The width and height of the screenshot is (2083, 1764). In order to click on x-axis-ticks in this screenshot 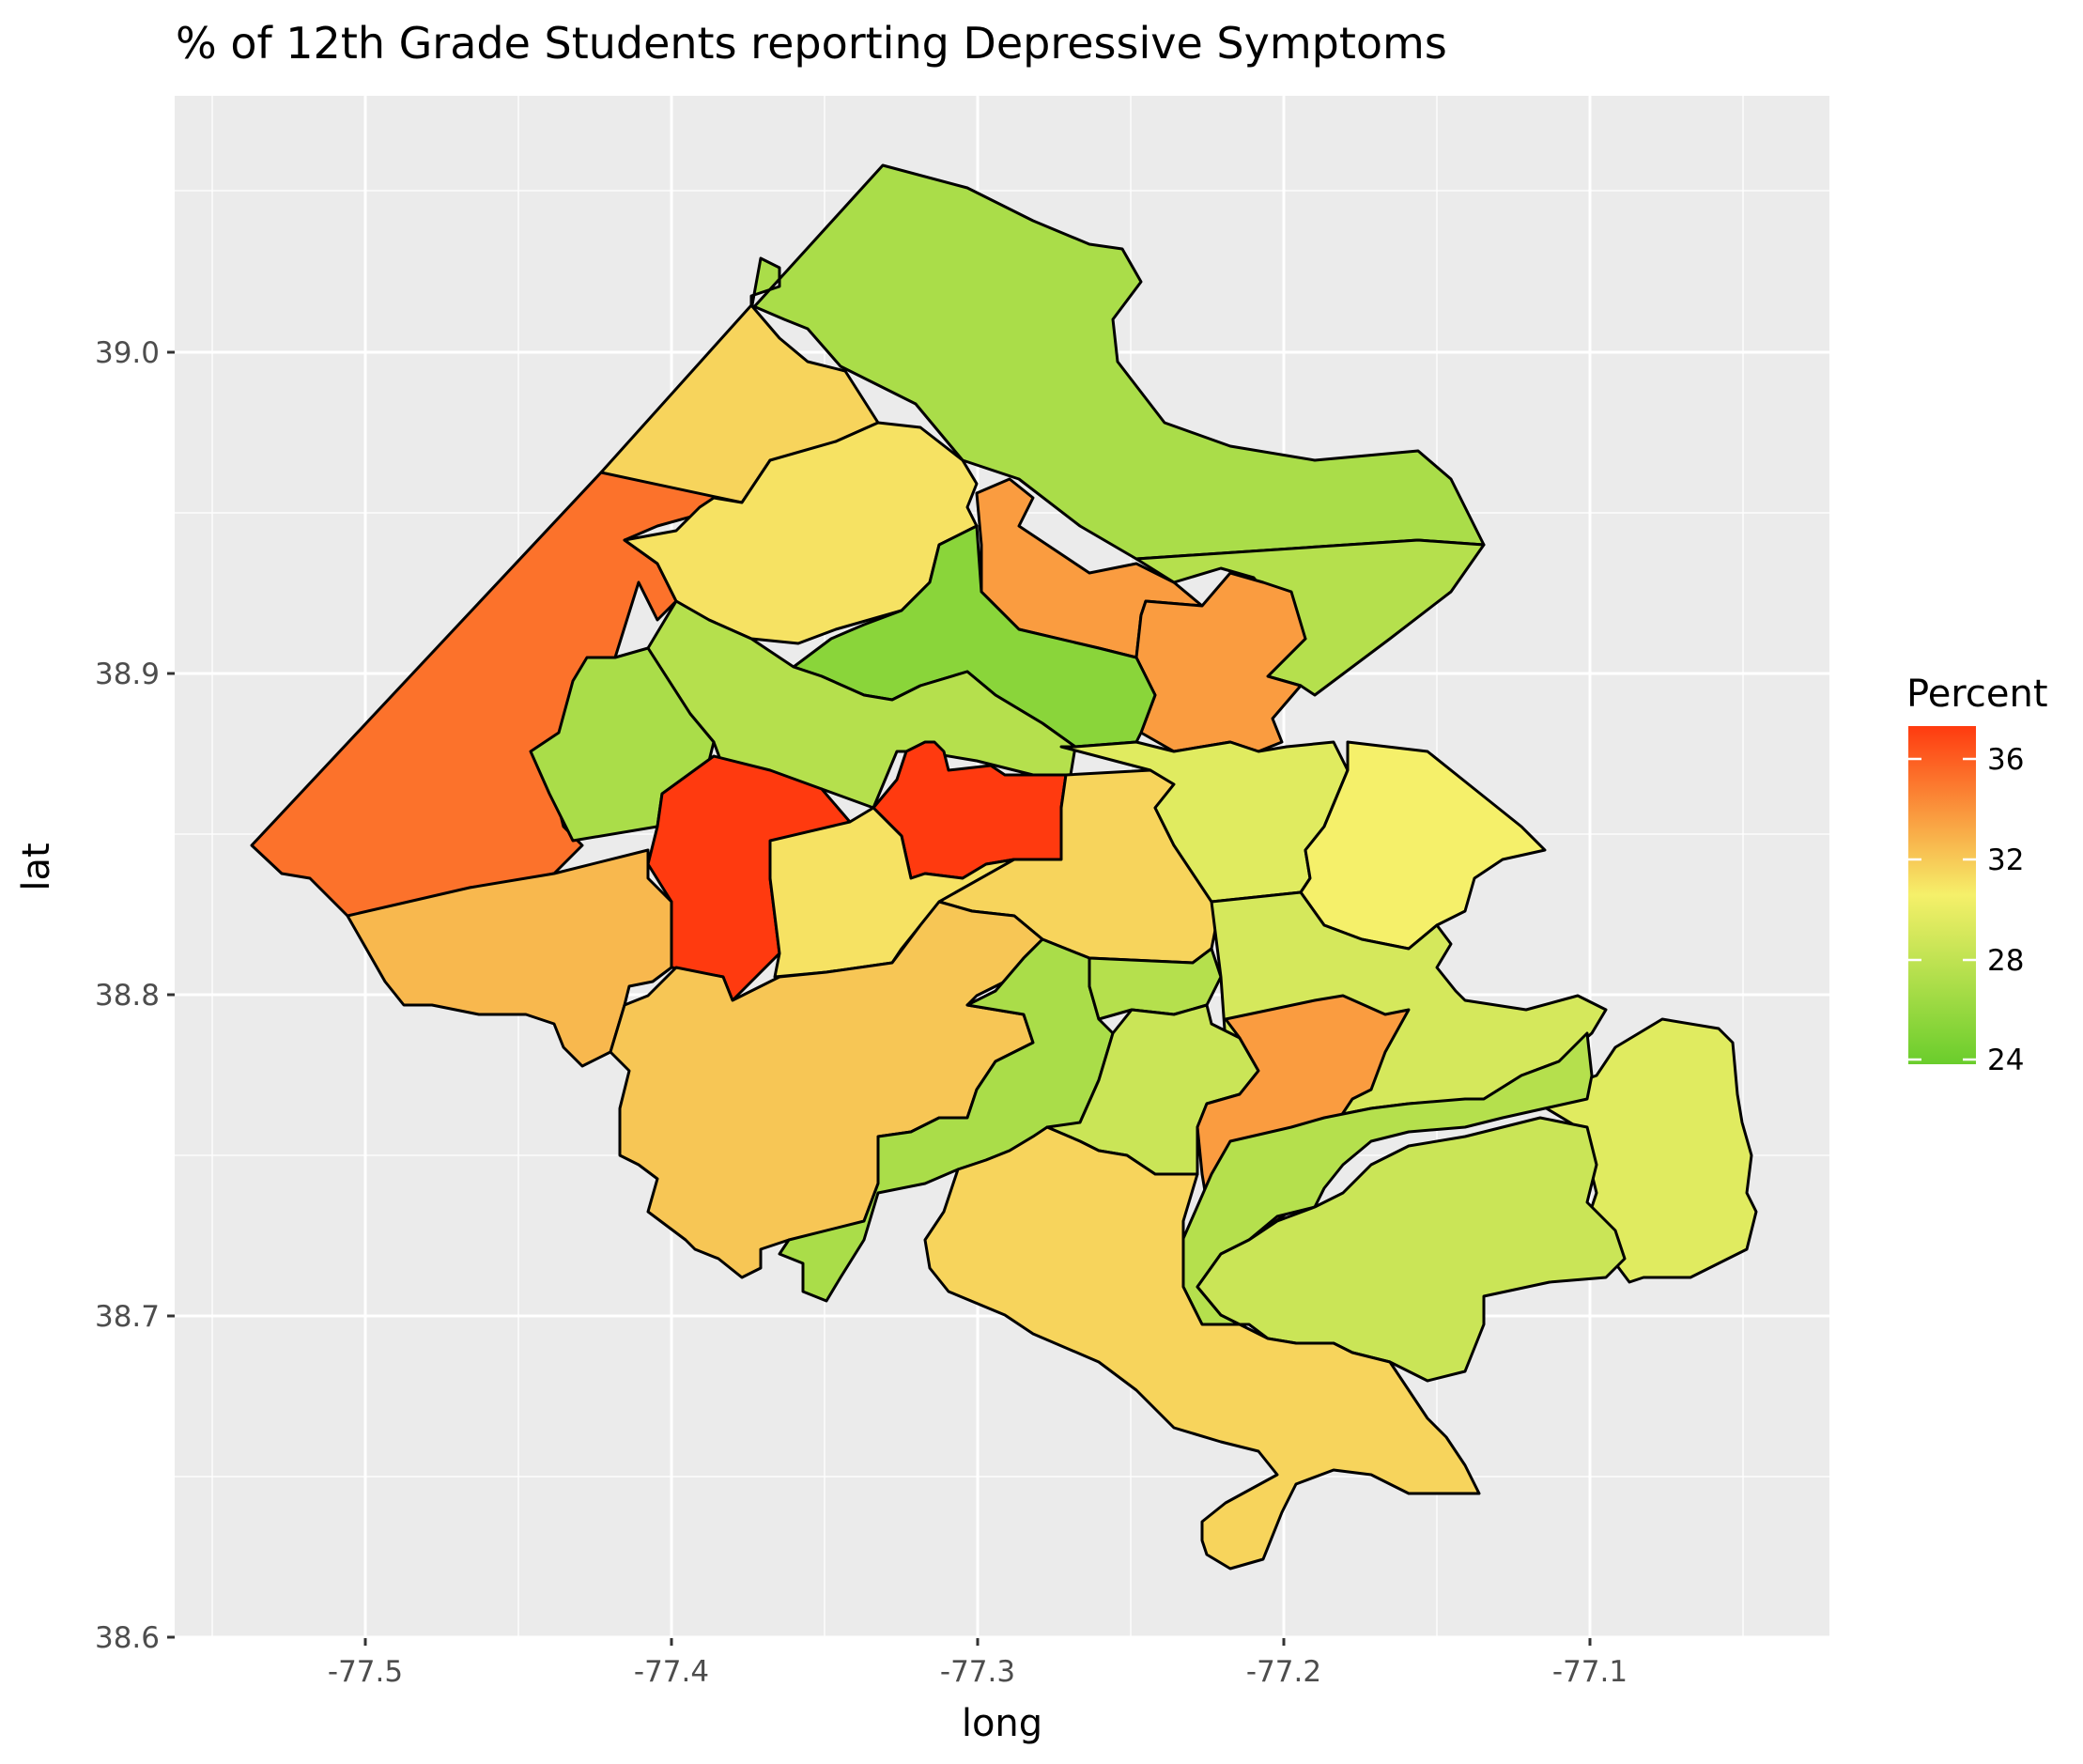, I will do `click(977, 1642)`.